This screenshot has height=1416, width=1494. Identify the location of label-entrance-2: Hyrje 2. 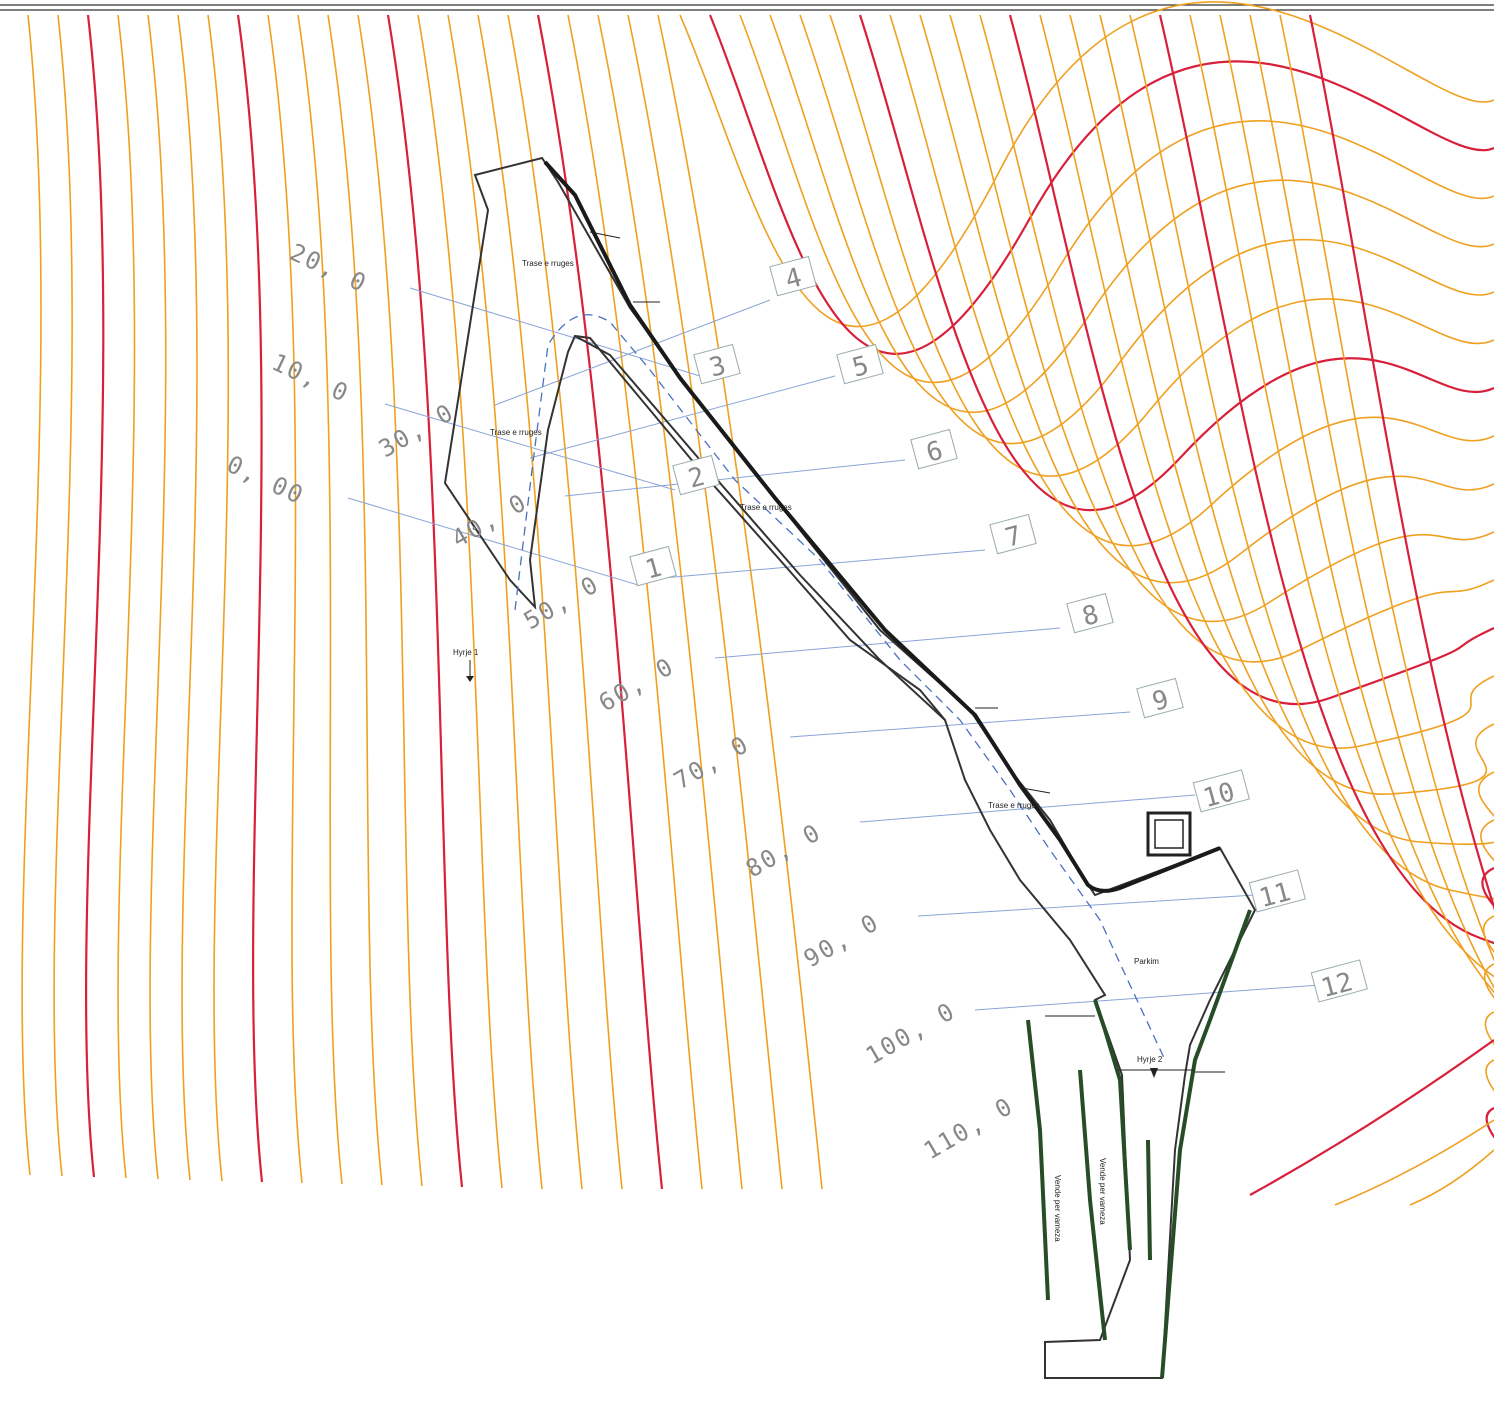
(1150, 1059).